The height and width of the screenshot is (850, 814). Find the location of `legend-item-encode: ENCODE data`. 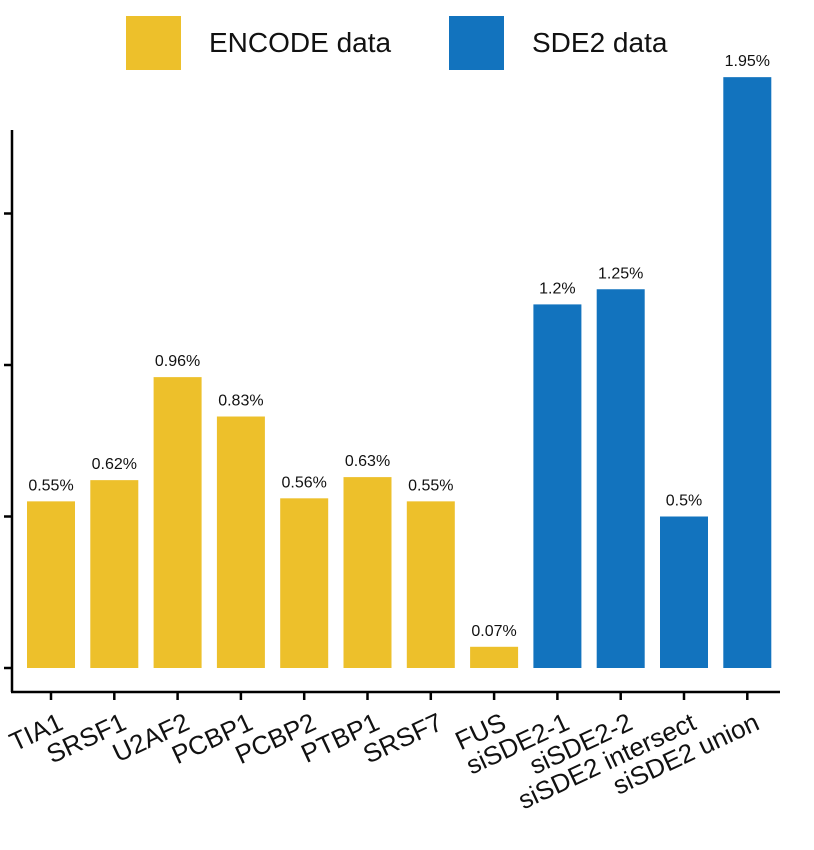

legend-item-encode: ENCODE data is located at coordinates (258, 43).